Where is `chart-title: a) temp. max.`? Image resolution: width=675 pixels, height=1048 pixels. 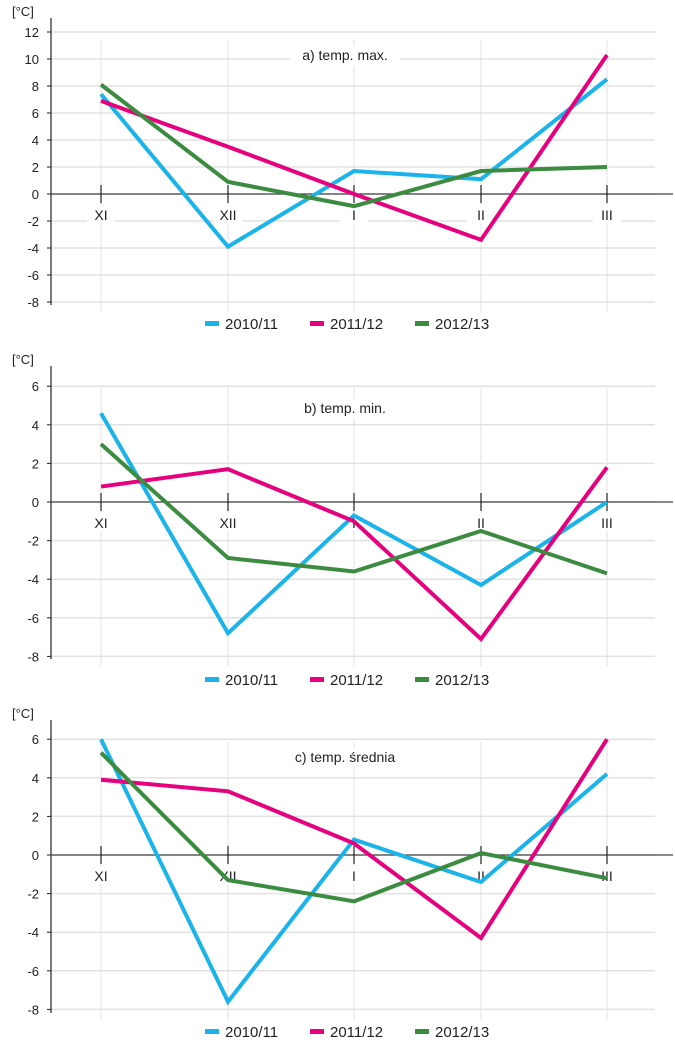
chart-title: a) temp. max. is located at coordinates (345, 55).